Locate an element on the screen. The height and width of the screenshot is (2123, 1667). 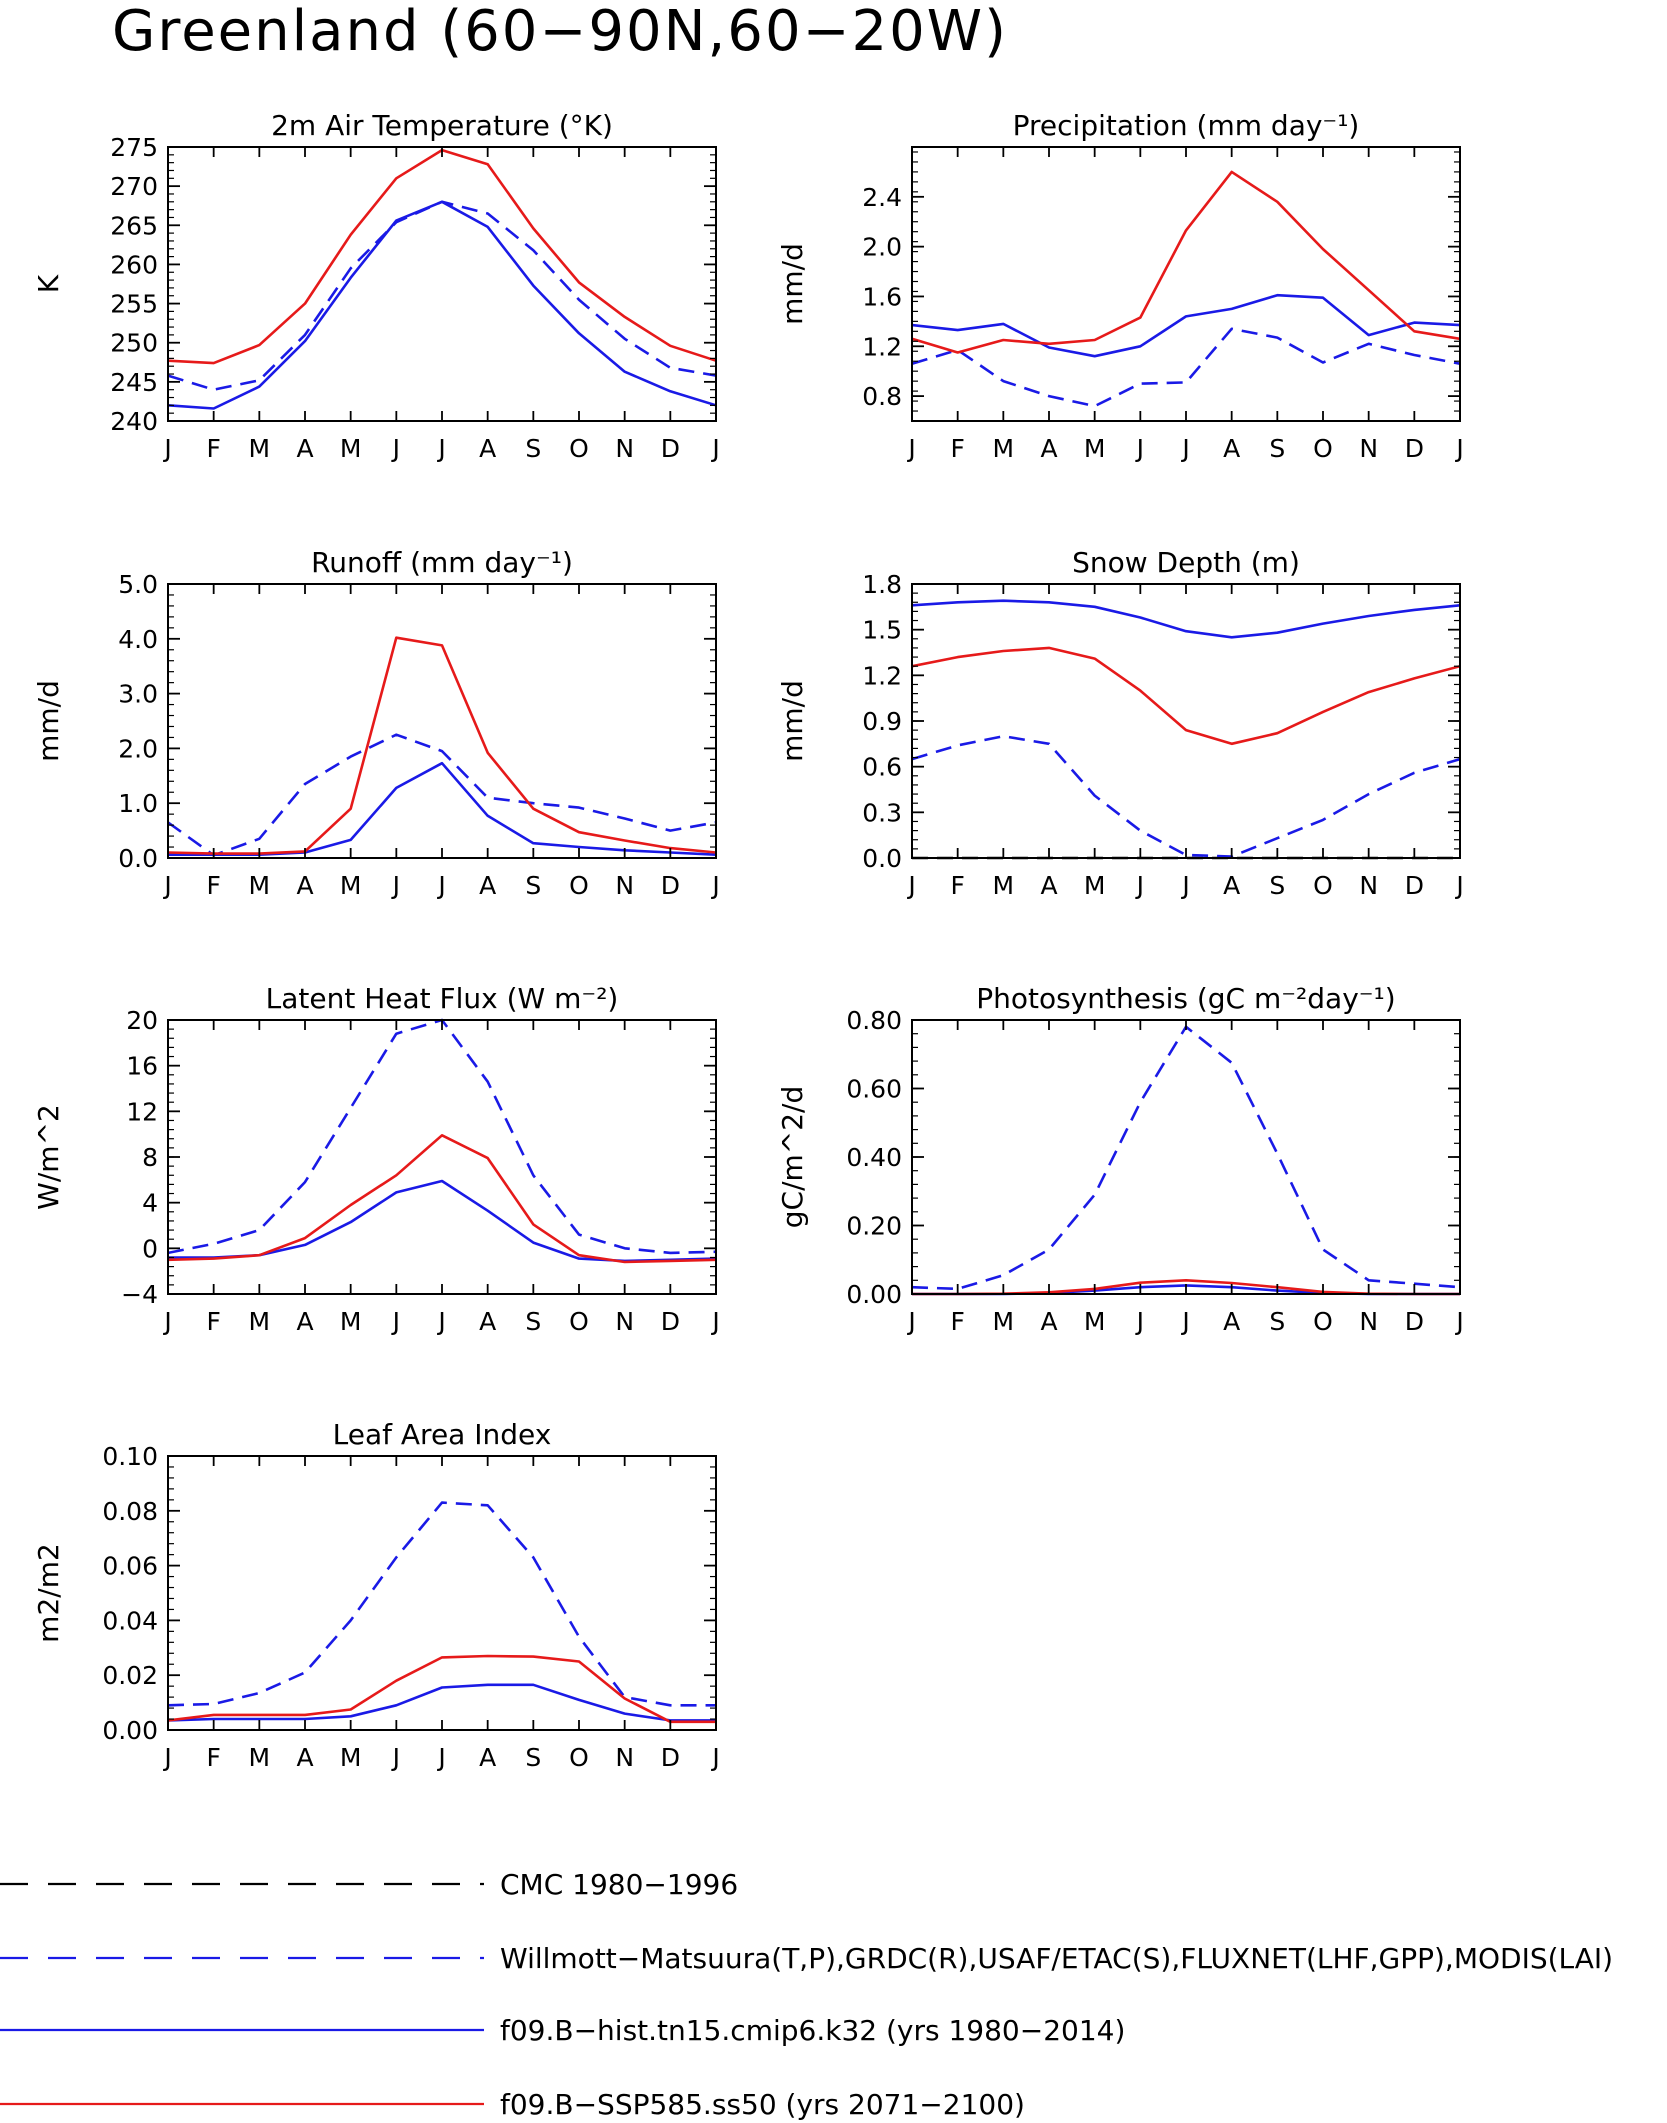
y-tick-label: 265 is located at coordinates (134, 225).